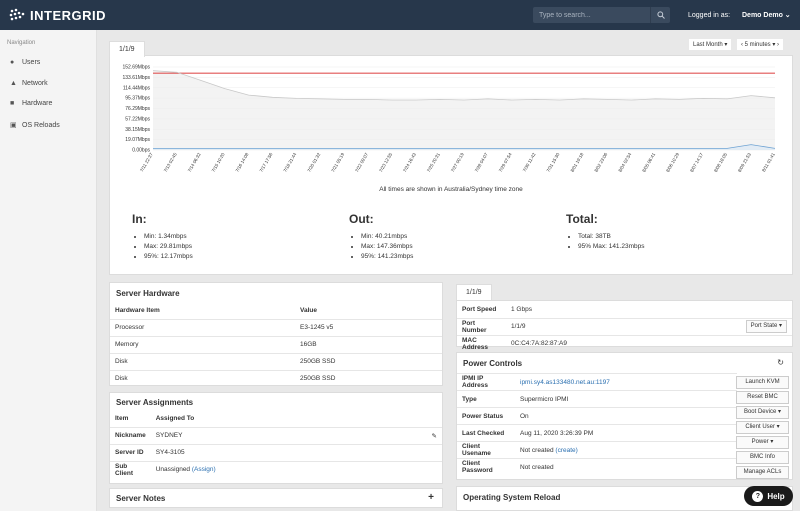 This screenshot has width=800, height=511. I want to click on network-icon: ▲, so click(13, 83).